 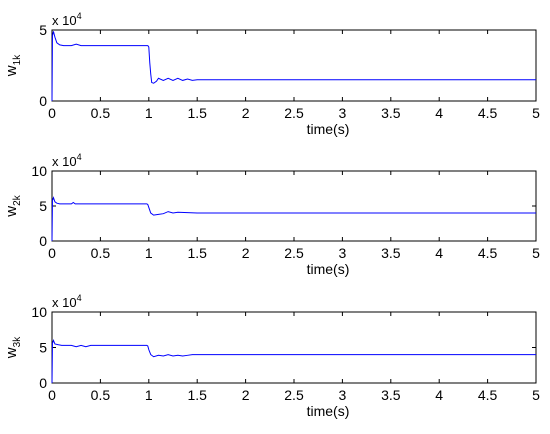 I want to click on y-axis-title: w2k, so click(x=13, y=205).